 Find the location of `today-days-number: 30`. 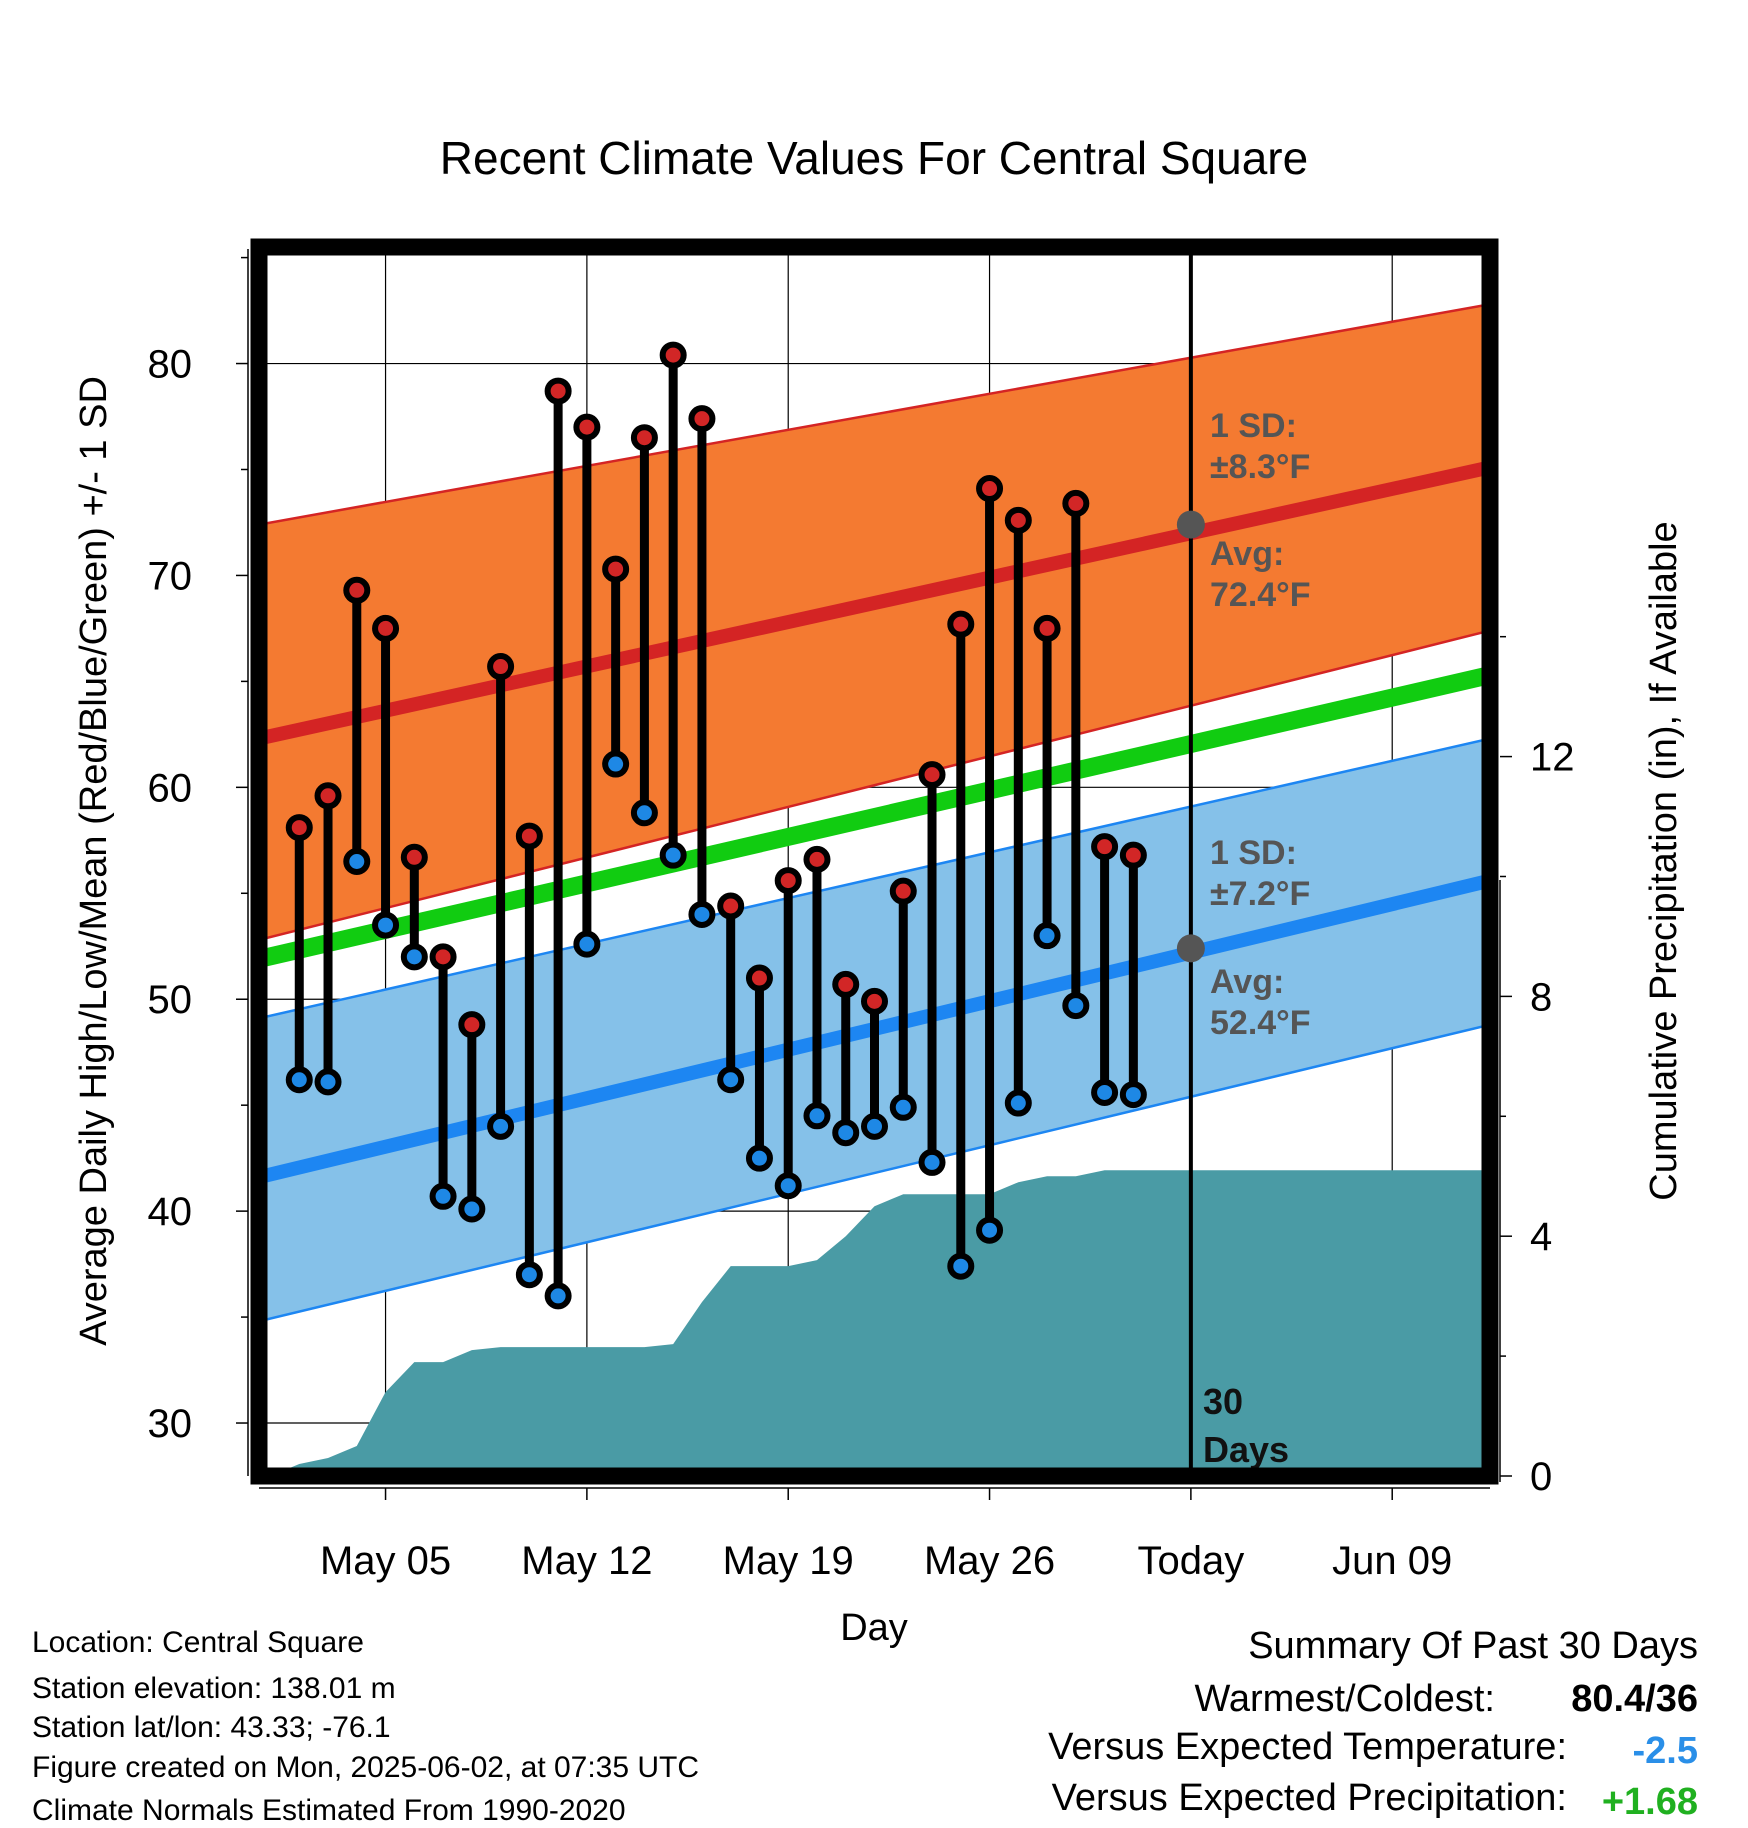

today-days-number: 30 is located at coordinates (1223, 1401).